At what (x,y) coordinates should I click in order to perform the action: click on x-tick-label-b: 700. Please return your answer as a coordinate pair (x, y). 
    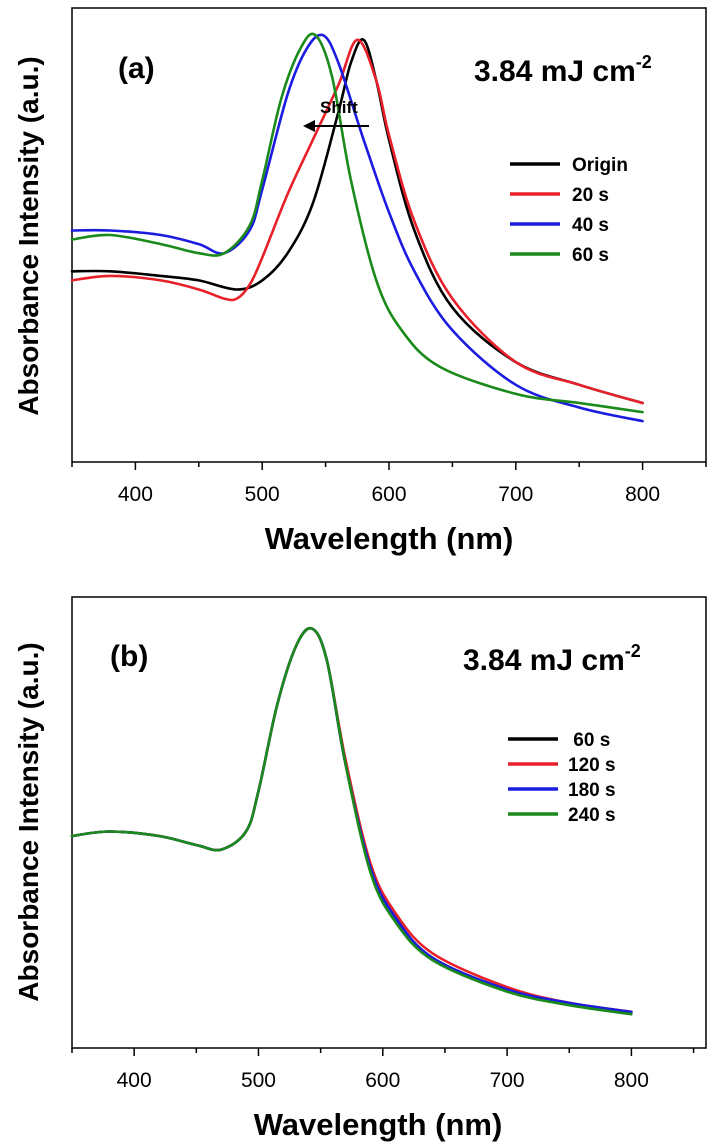
    Looking at the image, I should click on (507, 1080).